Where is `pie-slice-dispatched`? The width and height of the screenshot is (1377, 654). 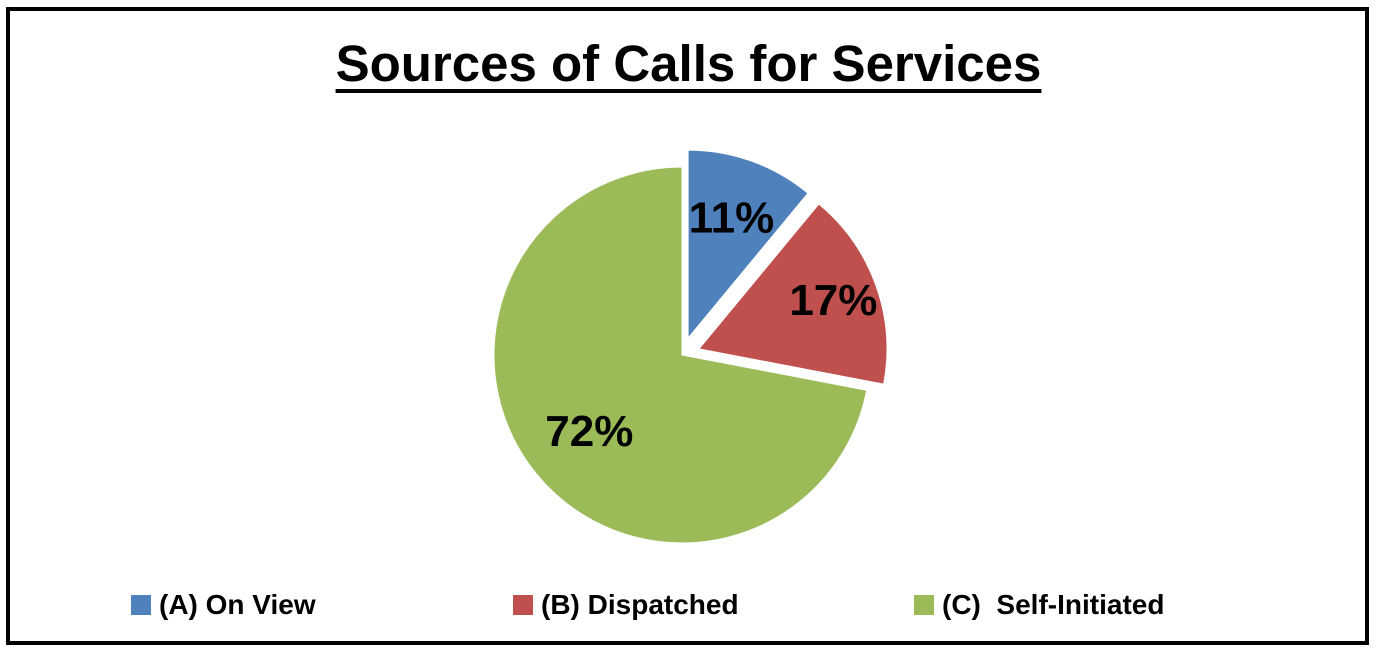 pie-slice-dispatched is located at coordinates (793, 294).